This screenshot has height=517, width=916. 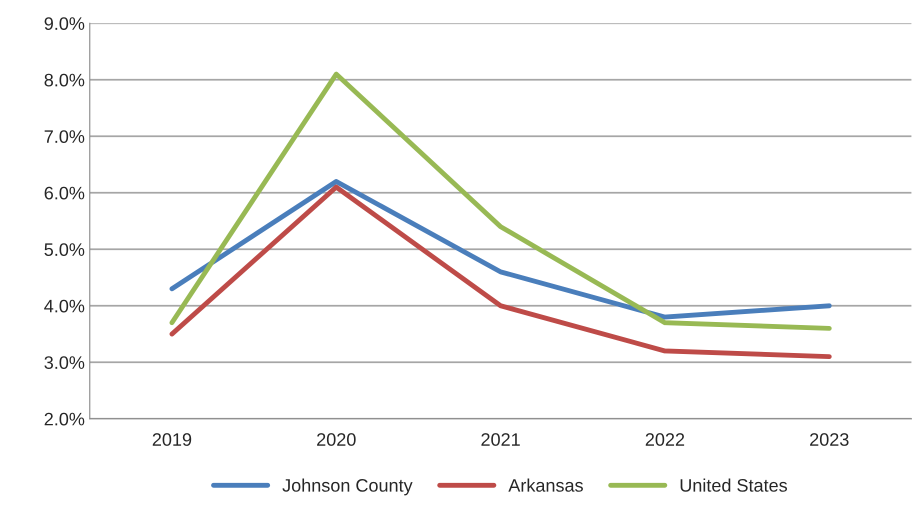 I want to click on x-tick-label: 2023, so click(x=829, y=439).